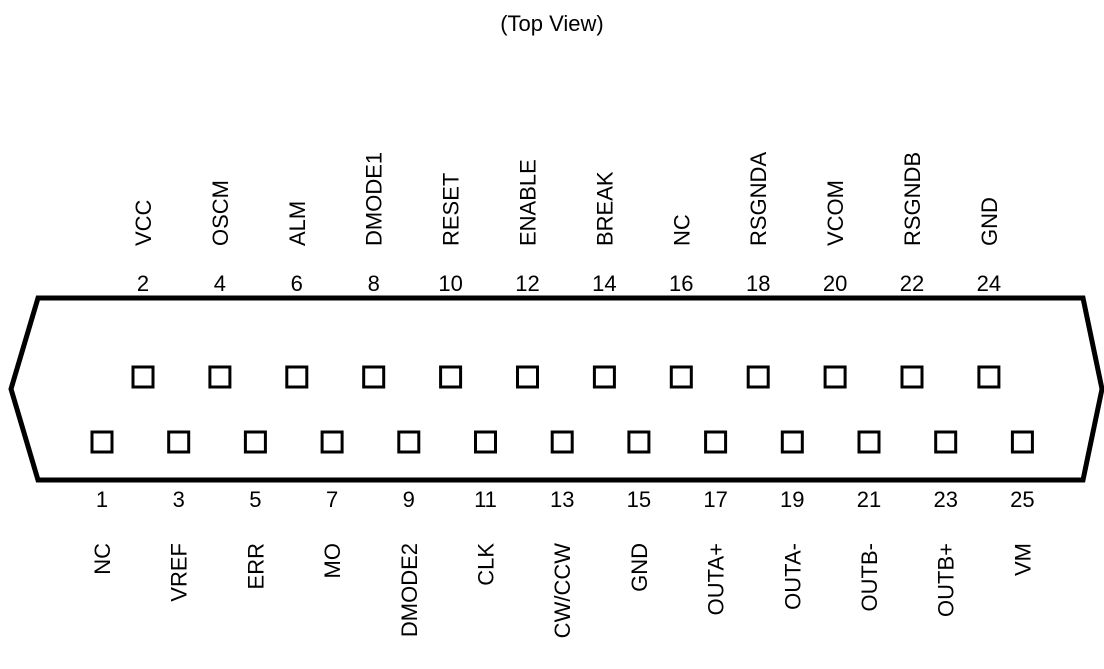 The width and height of the screenshot is (1104, 669). What do you see at coordinates (758, 283) in the screenshot?
I see `pin-number-18: 18` at bounding box center [758, 283].